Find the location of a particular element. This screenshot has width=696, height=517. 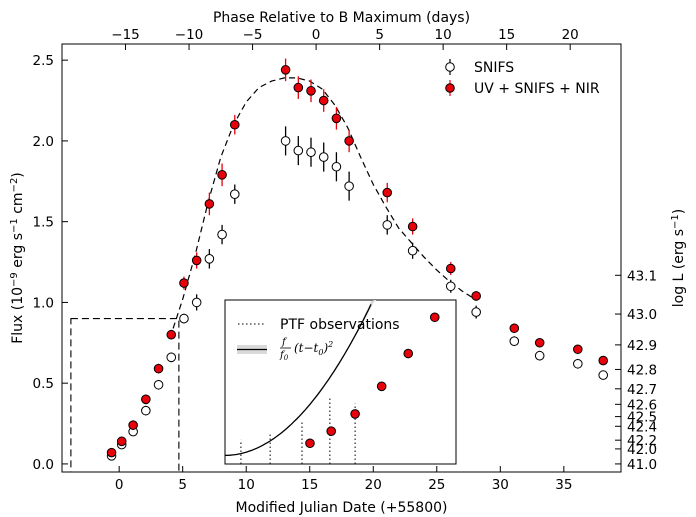

right-tick-label: 42.5 is located at coordinates (642, 418).